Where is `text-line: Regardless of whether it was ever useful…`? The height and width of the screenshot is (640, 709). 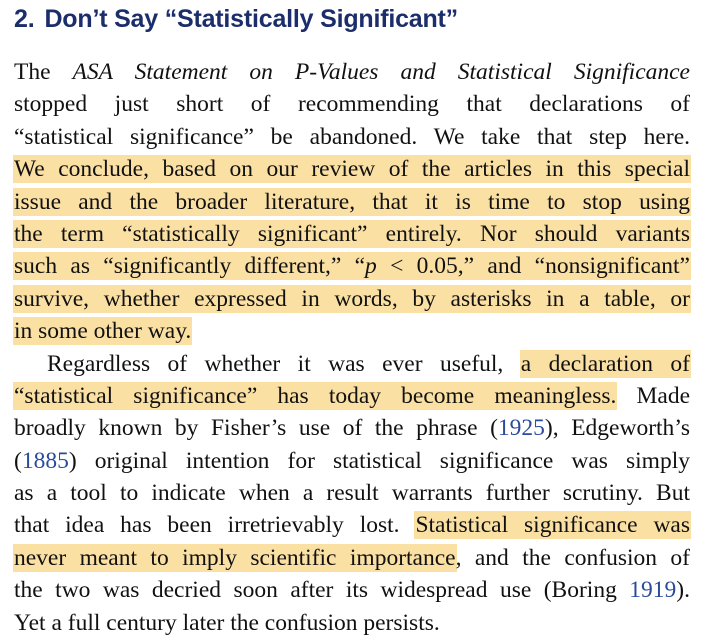
text-line: Regardless of whether it was ever useful… is located at coordinates (352, 364).